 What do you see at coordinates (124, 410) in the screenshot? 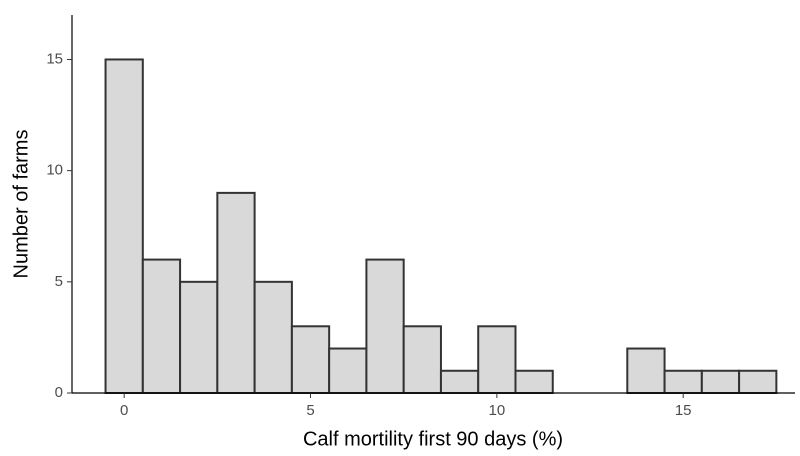
I see `x-tick-label: 0` at bounding box center [124, 410].